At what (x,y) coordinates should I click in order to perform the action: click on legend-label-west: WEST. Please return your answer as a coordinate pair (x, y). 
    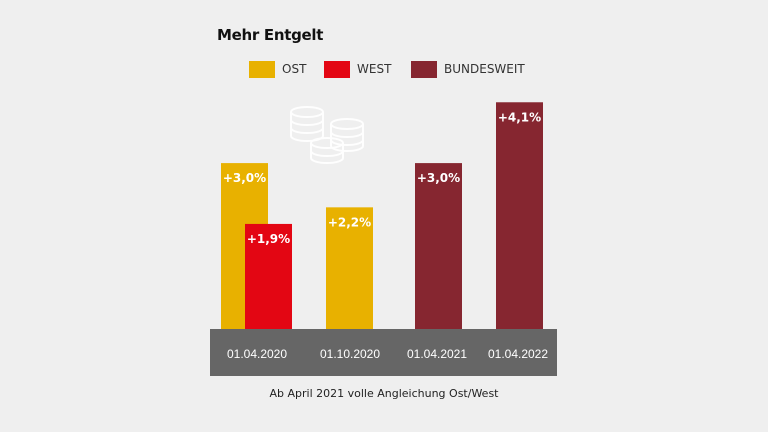
    Looking at the image, I should click on (374, 69).